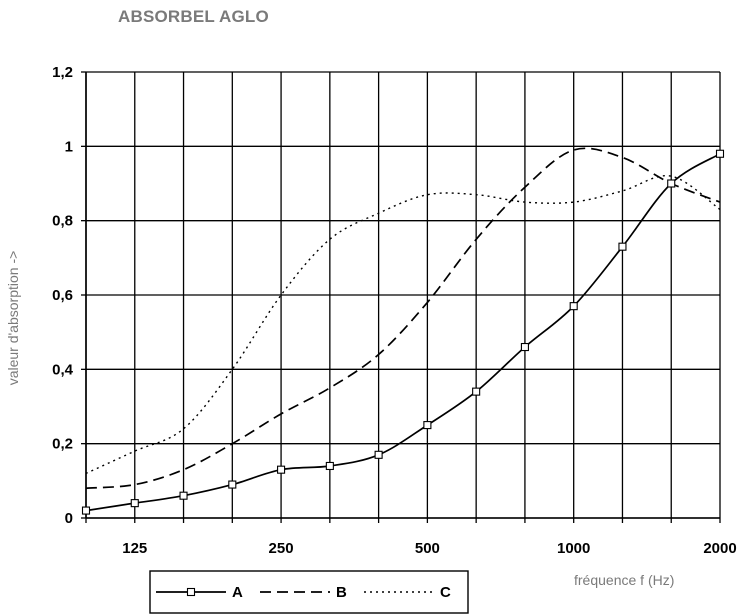 The width and height of the screenshot is (741, 614). I want to click on legend-marker-a, so click(191, 592).